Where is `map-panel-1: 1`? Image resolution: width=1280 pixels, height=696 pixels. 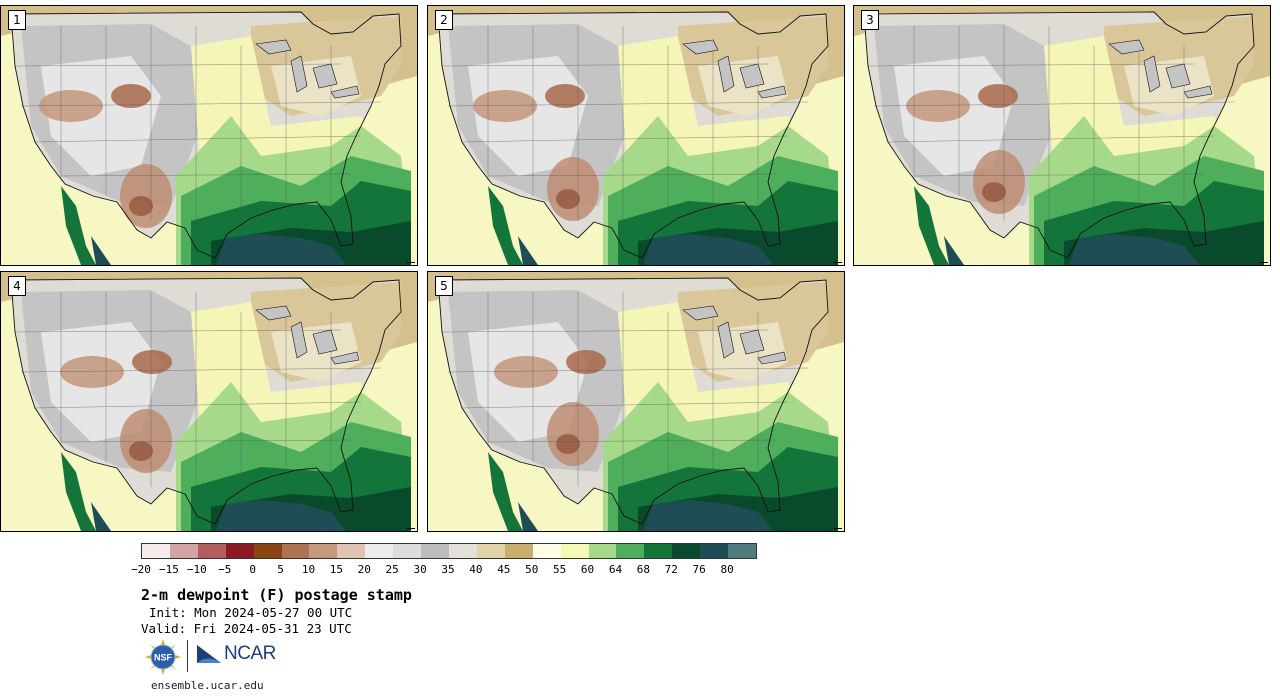 map-panel-1: 1 is located at coordinates (209, 135).